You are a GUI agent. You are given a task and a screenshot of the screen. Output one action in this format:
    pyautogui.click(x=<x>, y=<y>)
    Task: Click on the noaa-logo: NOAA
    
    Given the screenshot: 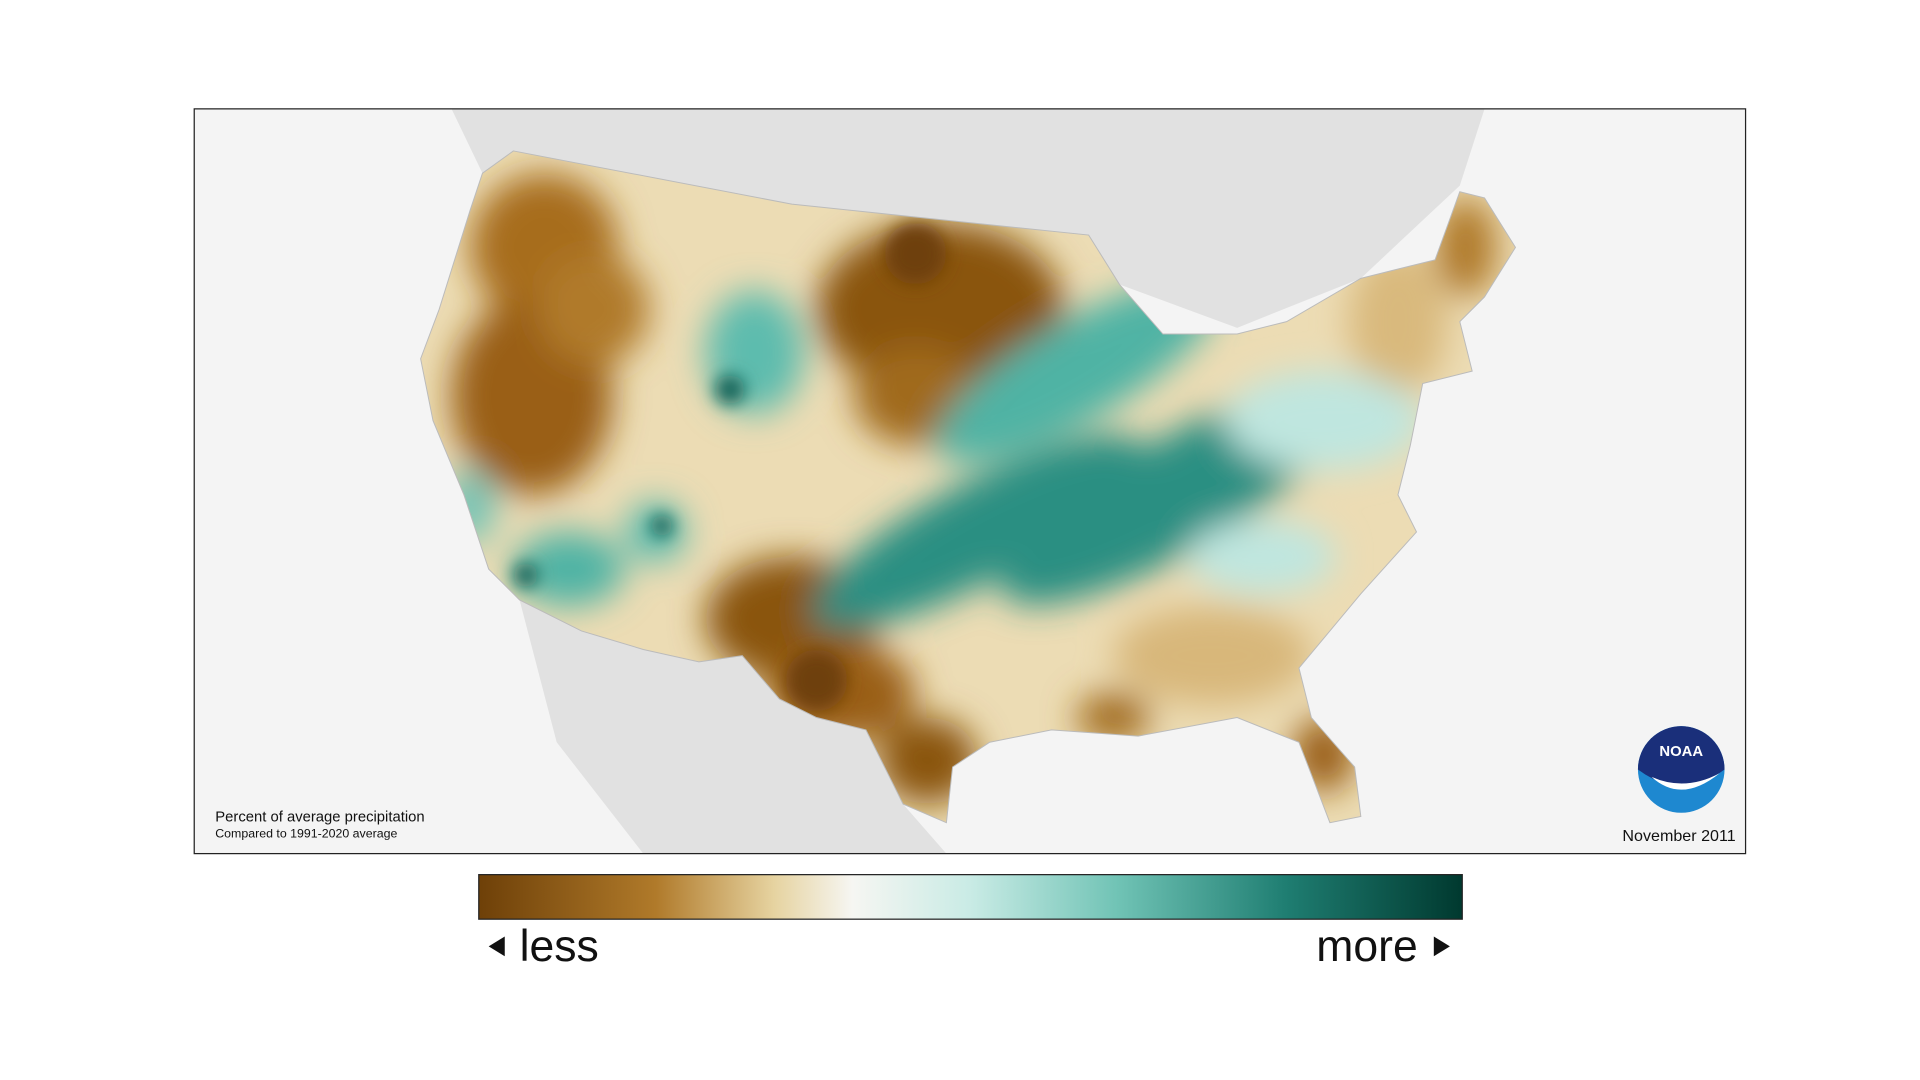 What is the action you would take?
    pyautogui.click(x=1681, y=769)
    